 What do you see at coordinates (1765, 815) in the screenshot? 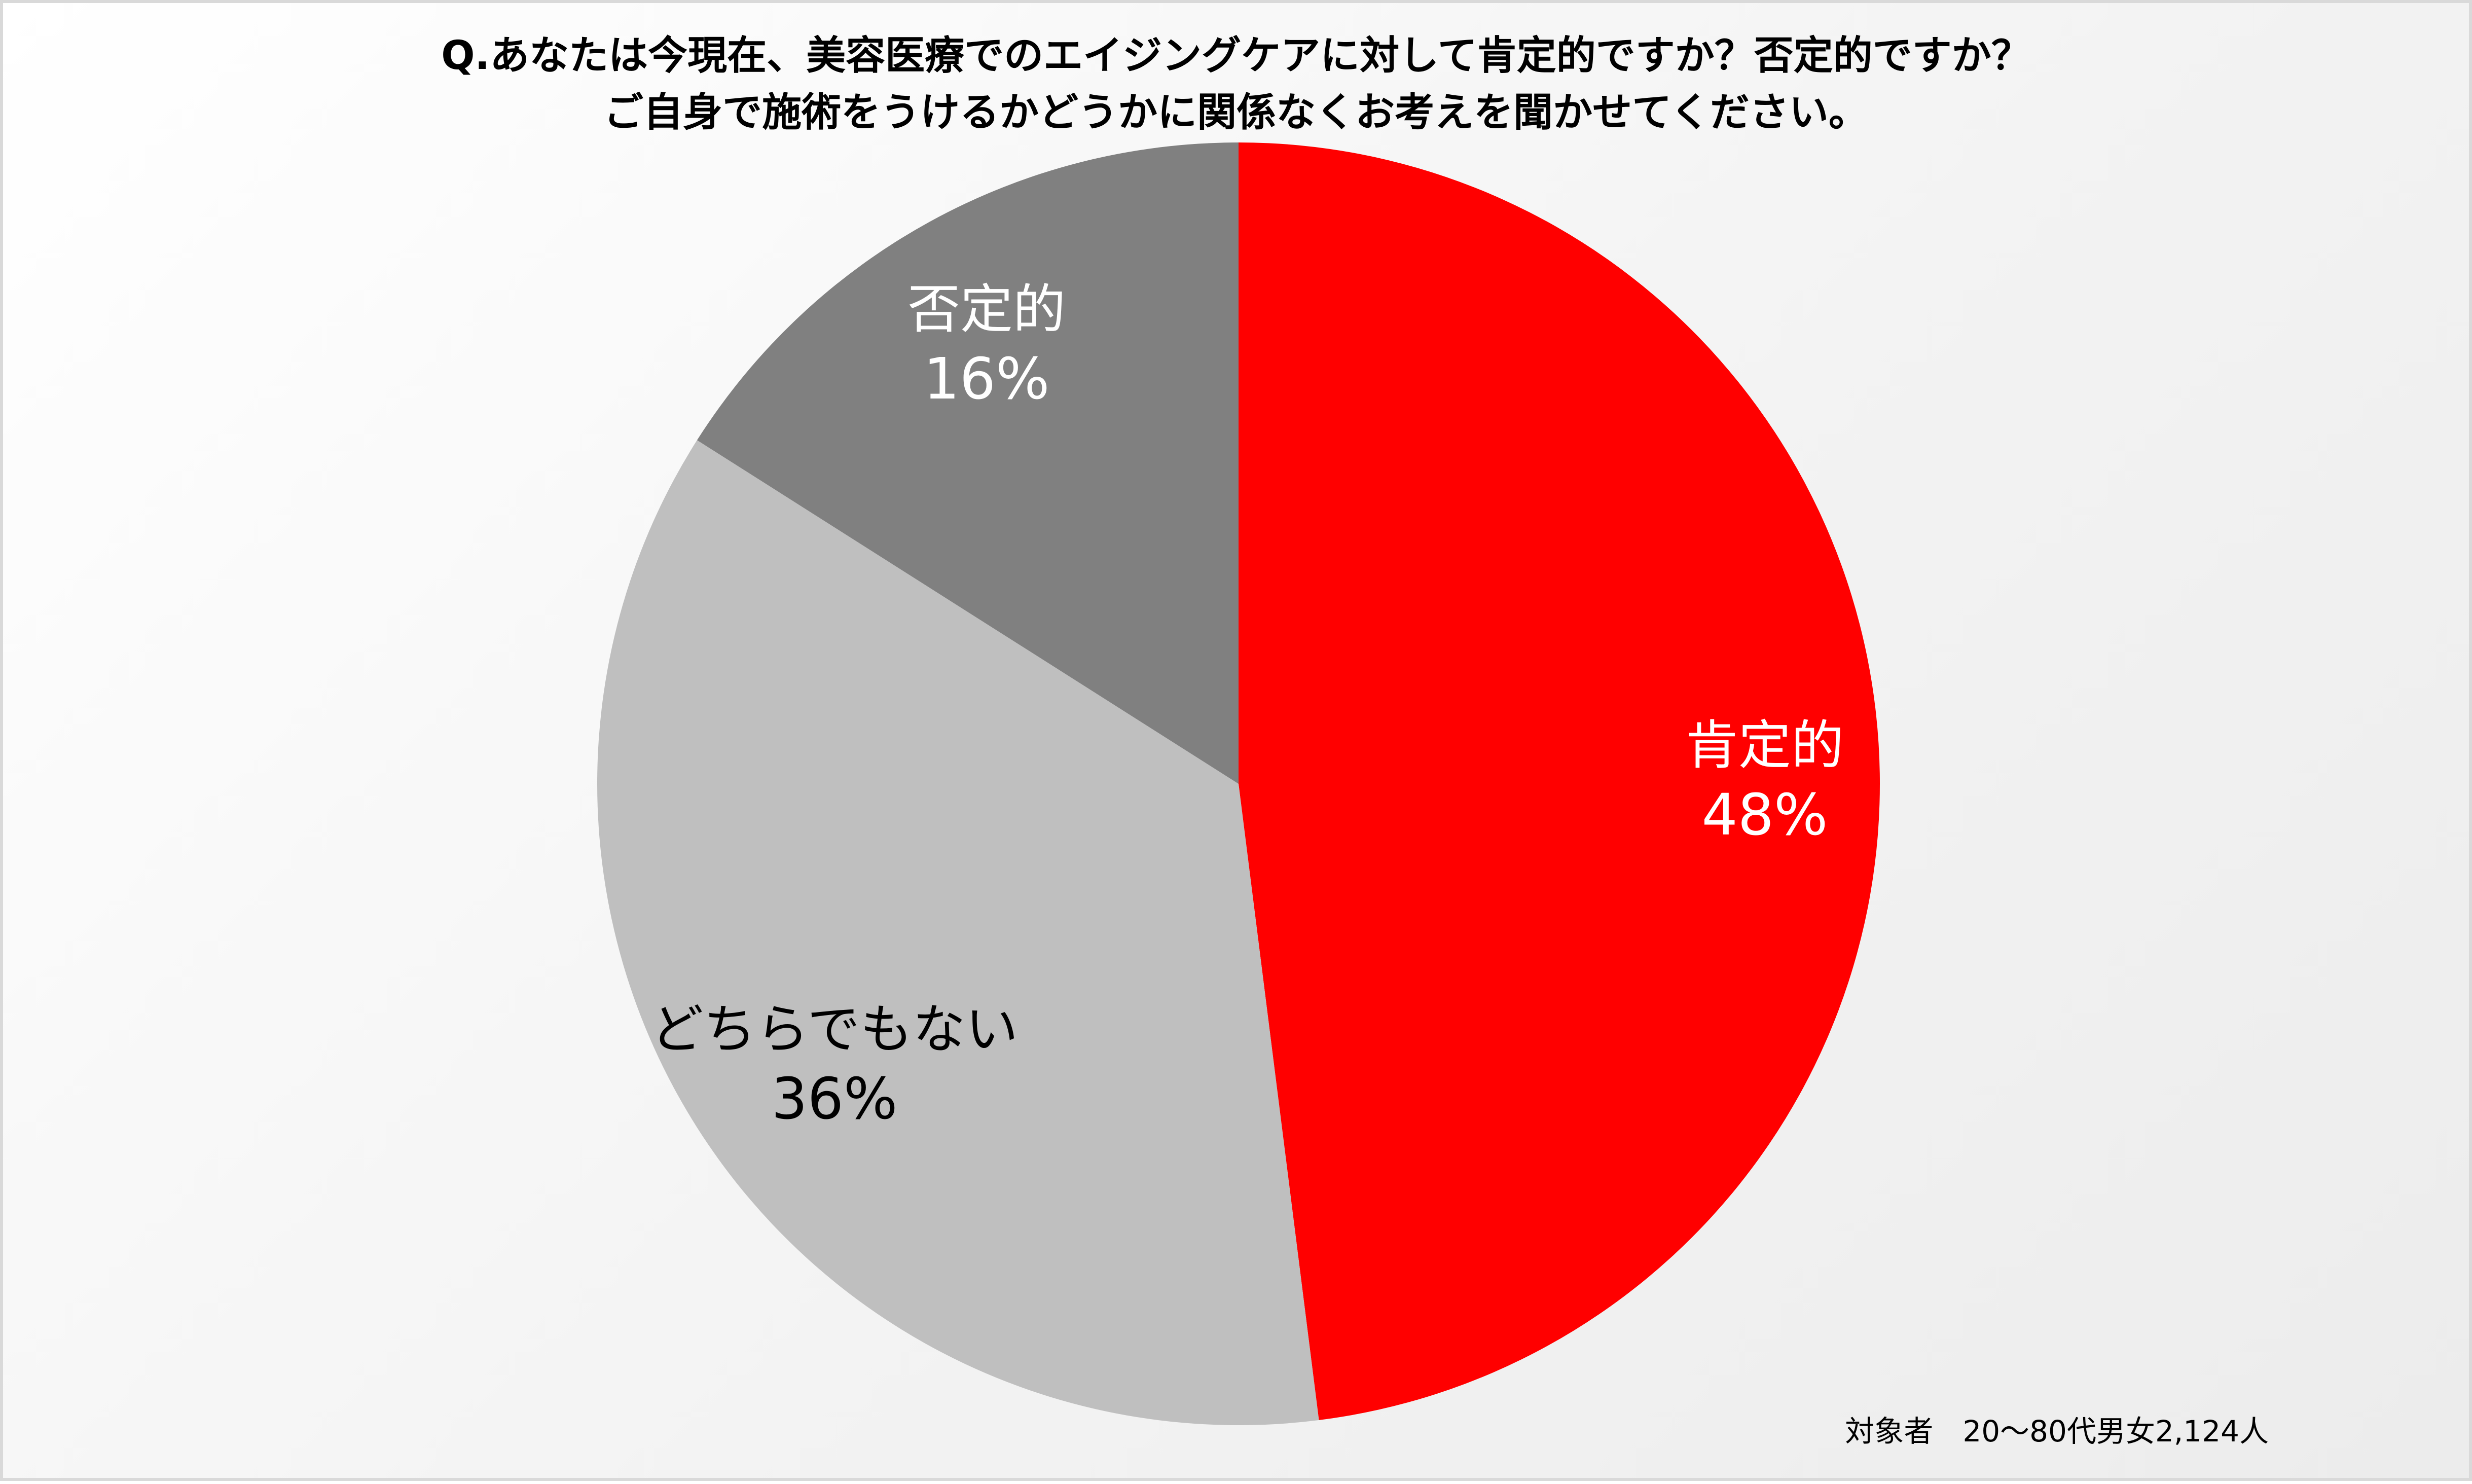
I see `slice-value-label: 48%` at bounding box center [1765, 815].